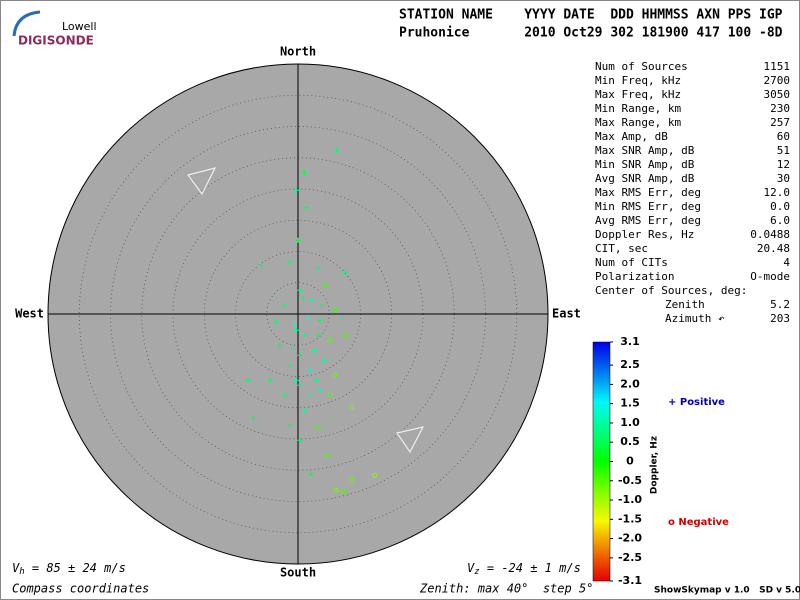 Image resolution: width=800 pixels, height=600 pixels. Describe the element at coordinates (644, 234) in the screenshot. I see `stat-label: Doppler Res, Hz` at that location.